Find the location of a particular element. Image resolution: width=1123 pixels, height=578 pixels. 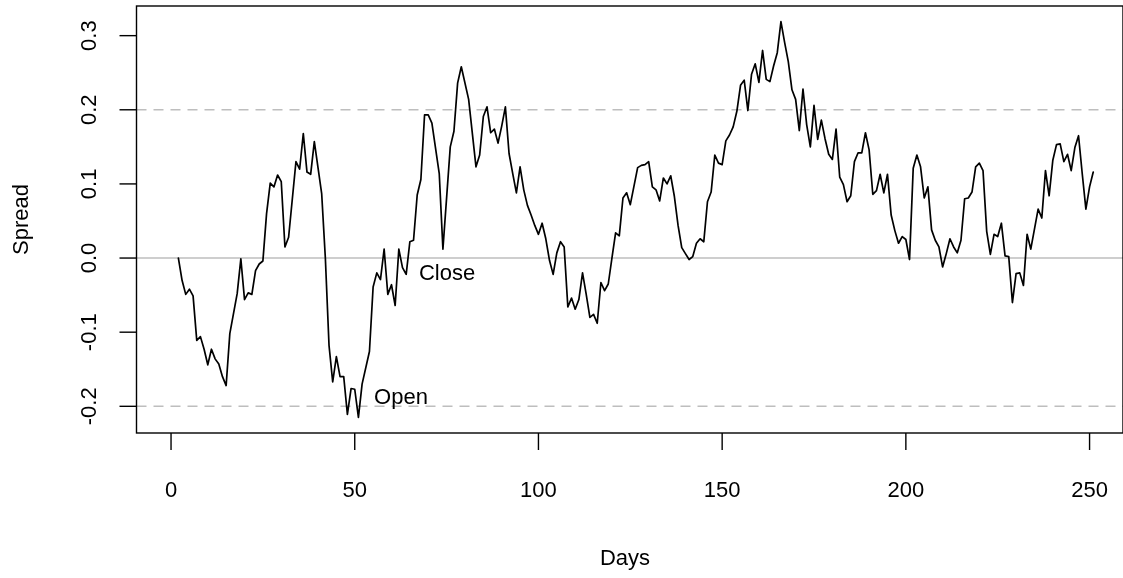

x-tick-label: 0 is located at coordinates (171, 489).